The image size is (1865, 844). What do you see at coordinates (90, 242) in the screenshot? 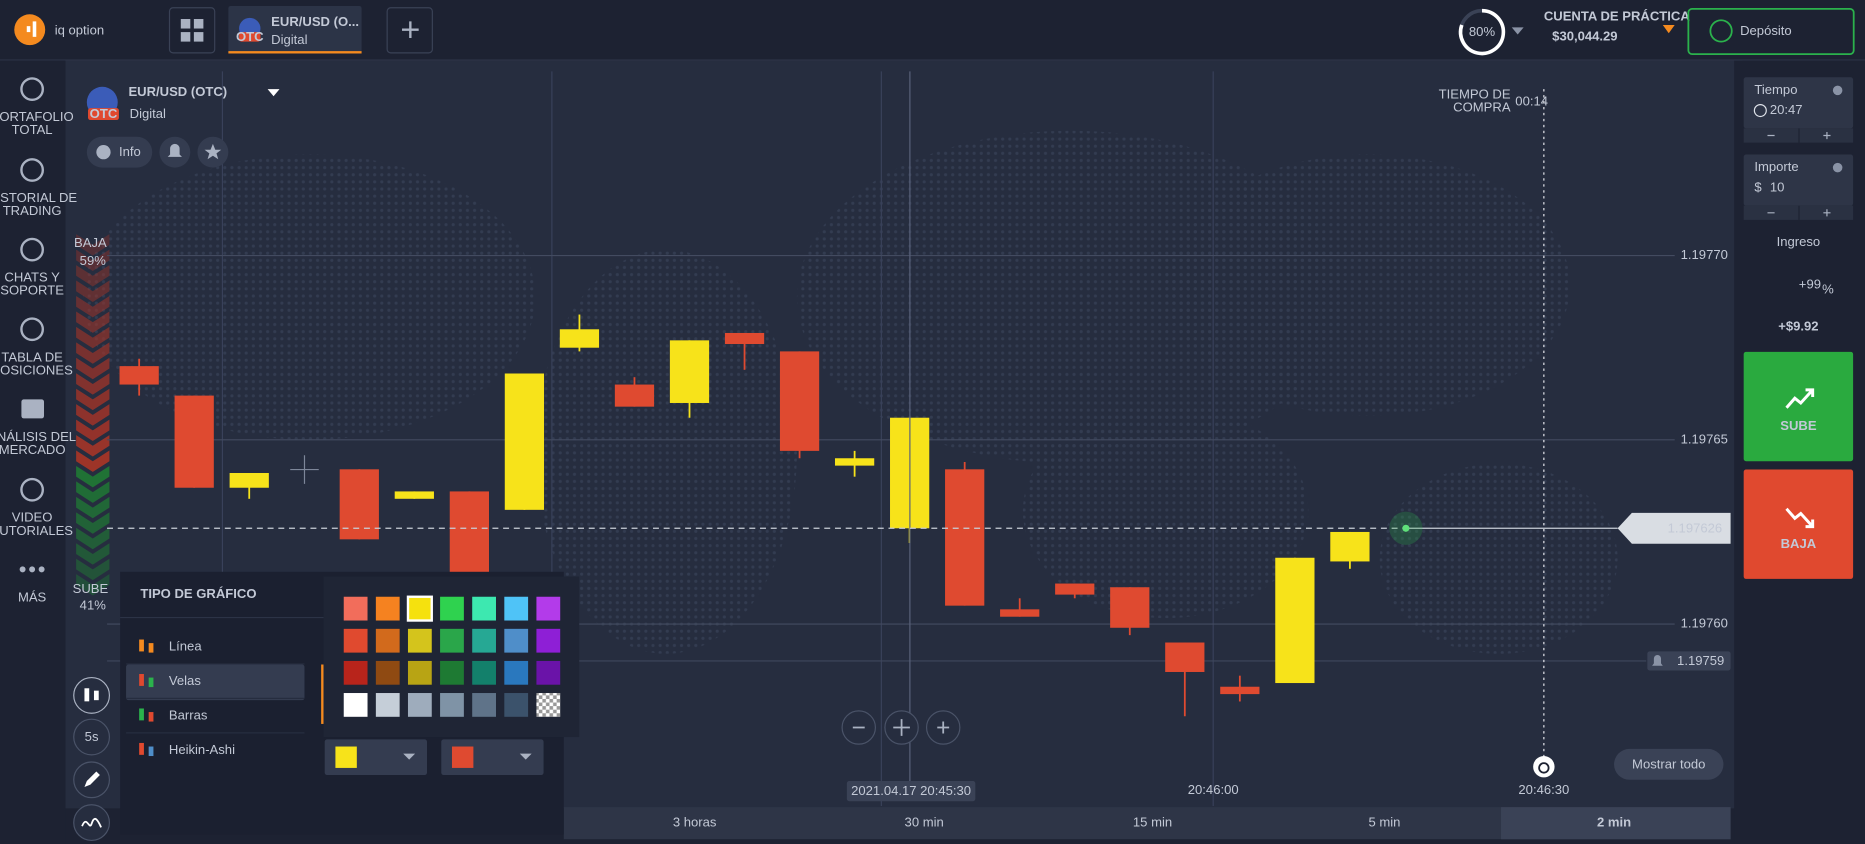
I see `sentiment-down-label: BAJA` at bounding box center [90, 242].